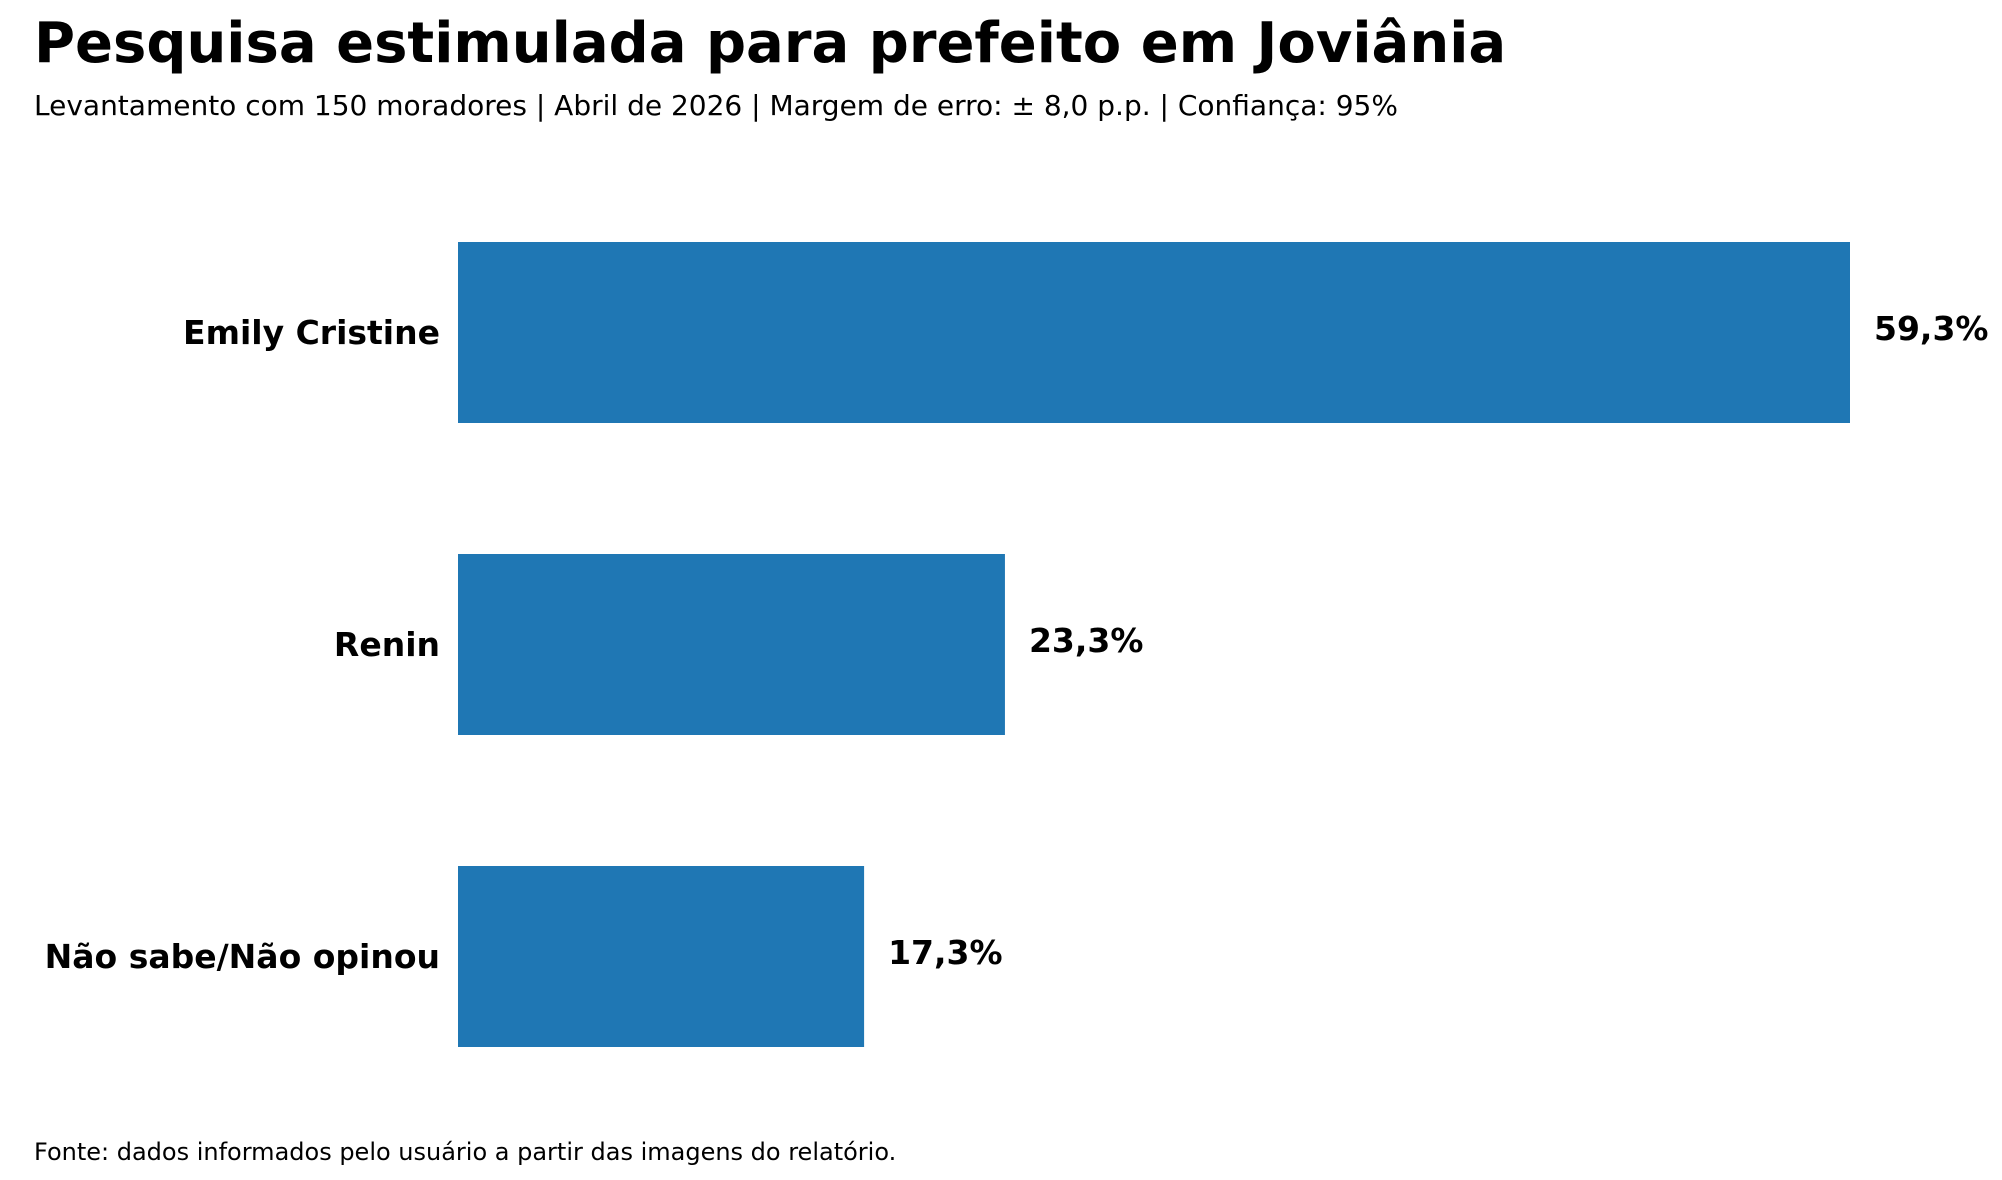 The width and height of the screenshot is (2002, 1180). I want to click on bar-renin, so click(731, 644).